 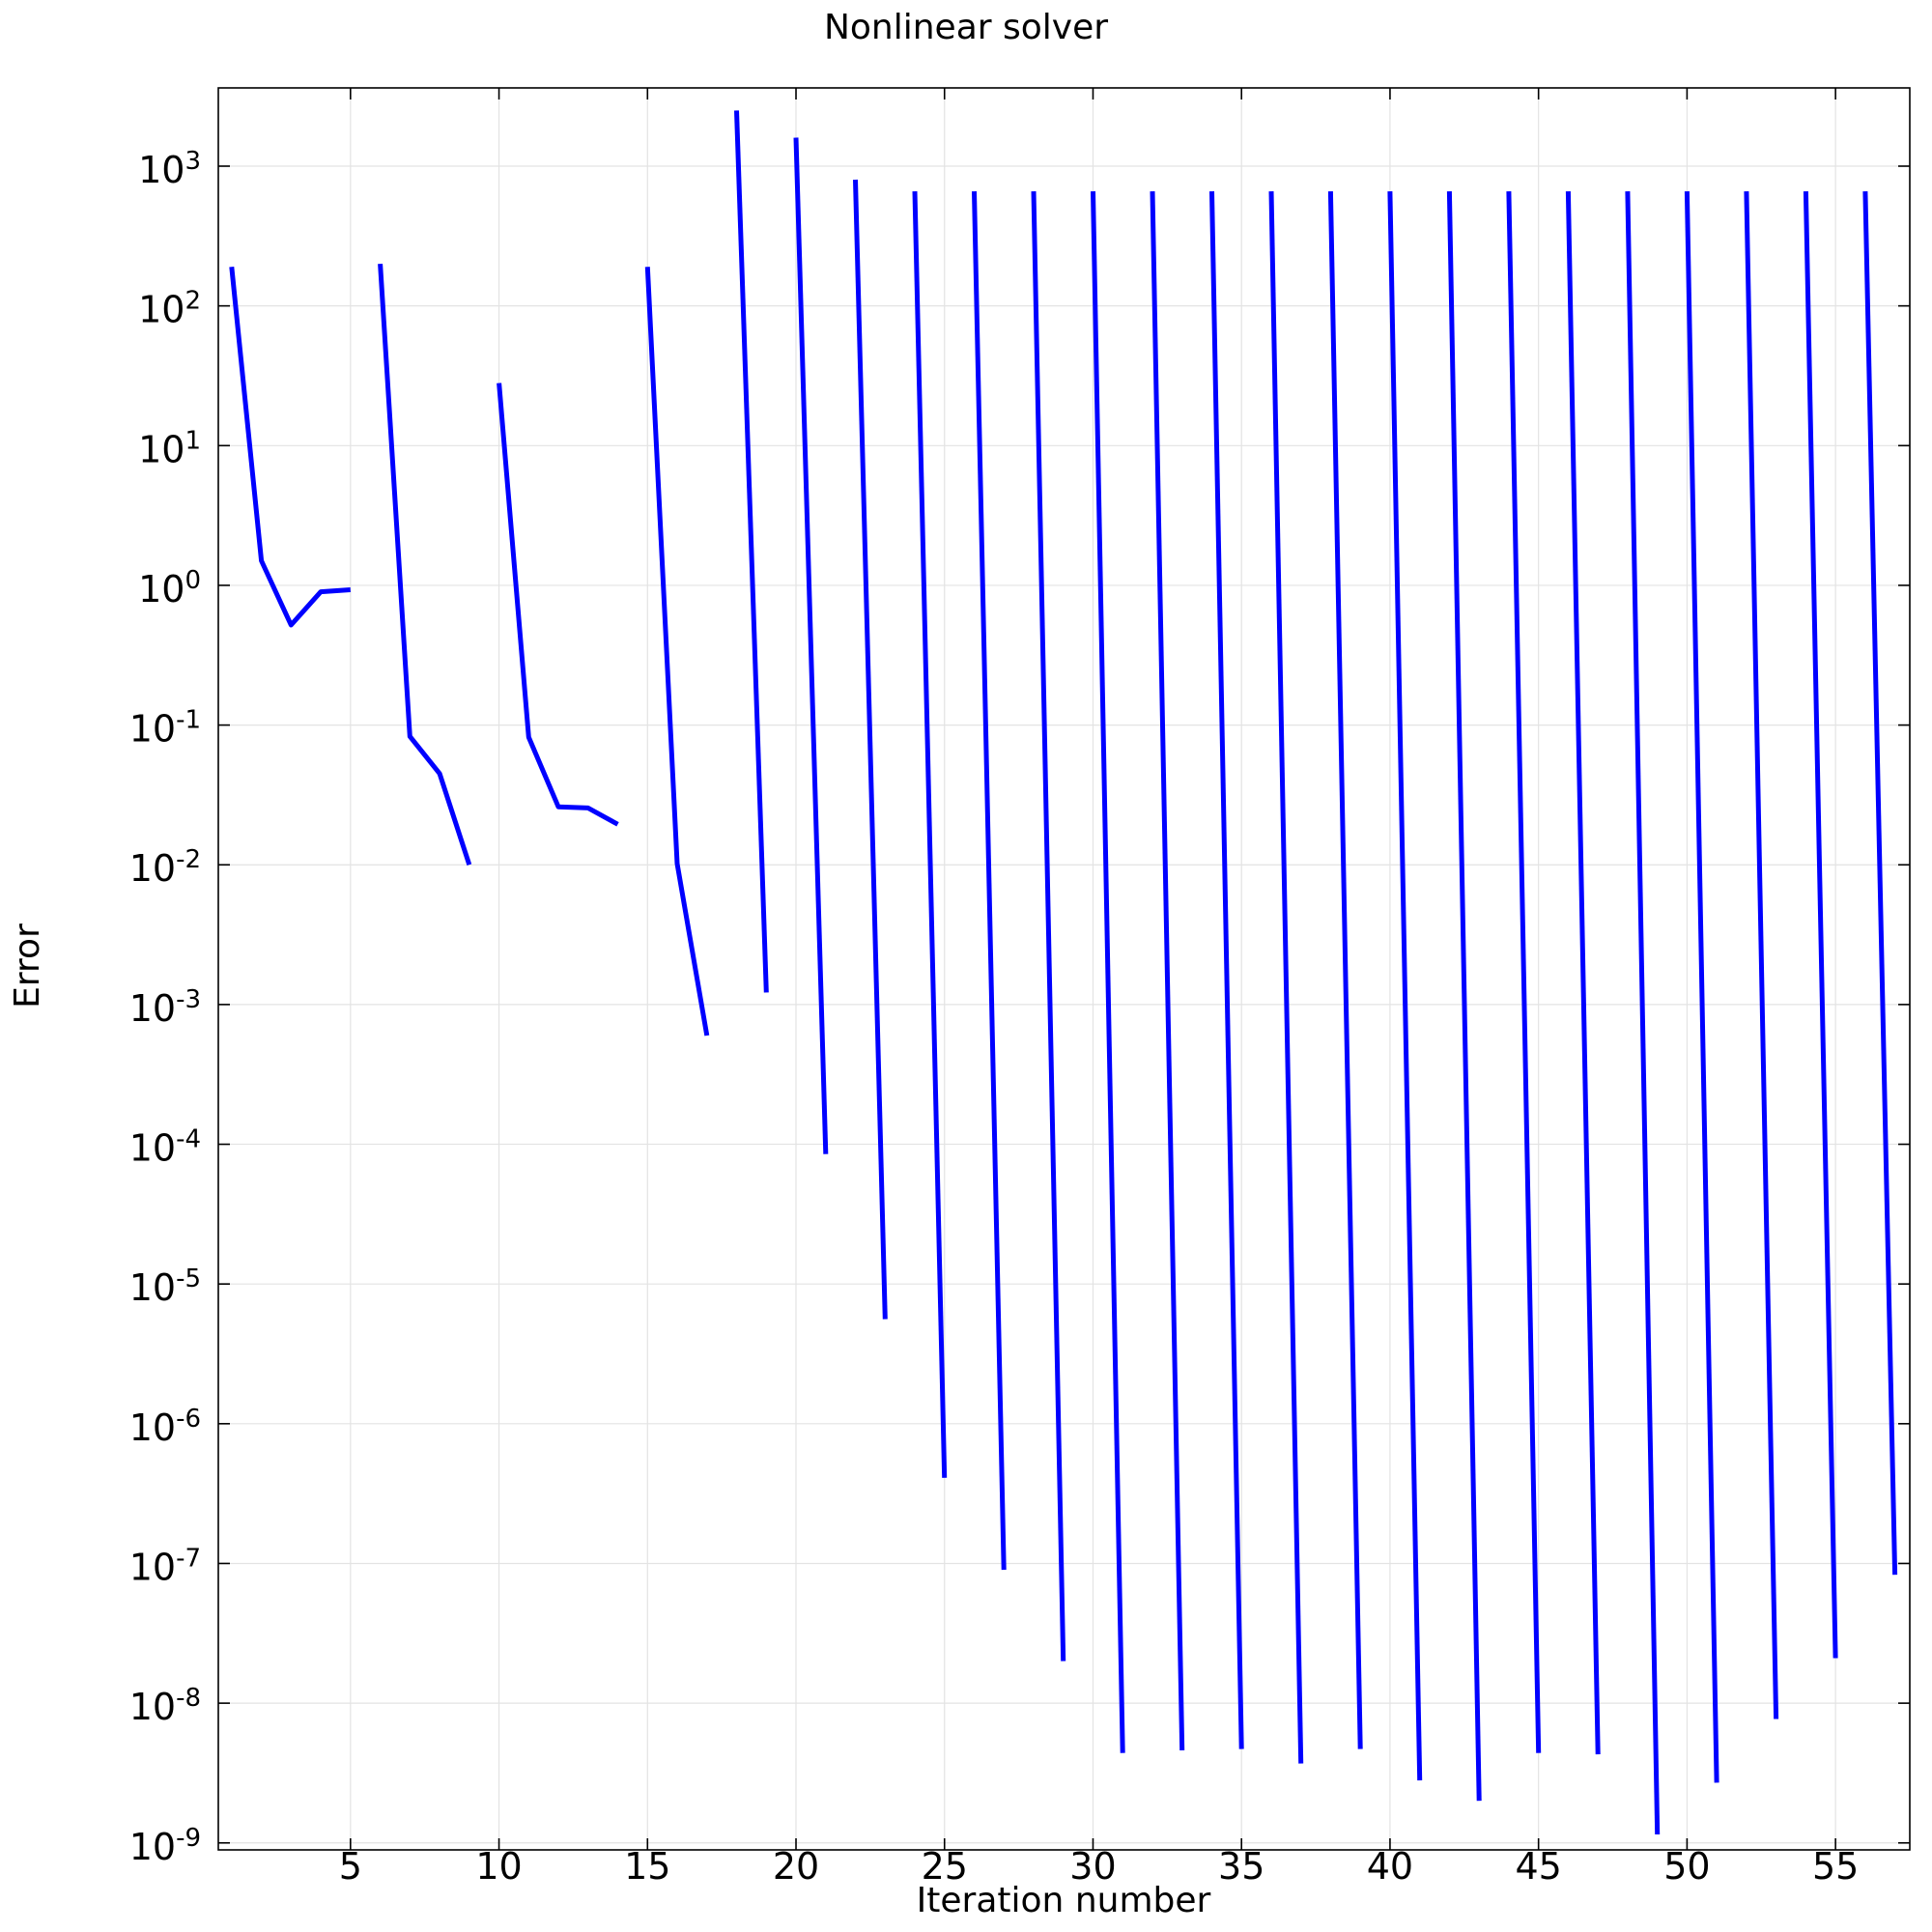 I want to click on x-tick-label: 30, so click(x=1092, y=1866).